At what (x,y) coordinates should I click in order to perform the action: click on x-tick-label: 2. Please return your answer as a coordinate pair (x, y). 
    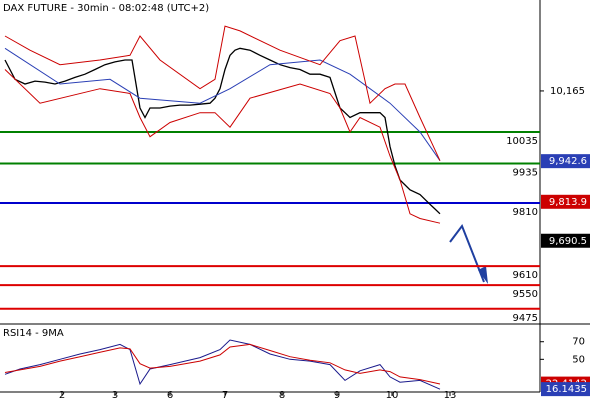
    Looking at the image, I should click on (62, 395).